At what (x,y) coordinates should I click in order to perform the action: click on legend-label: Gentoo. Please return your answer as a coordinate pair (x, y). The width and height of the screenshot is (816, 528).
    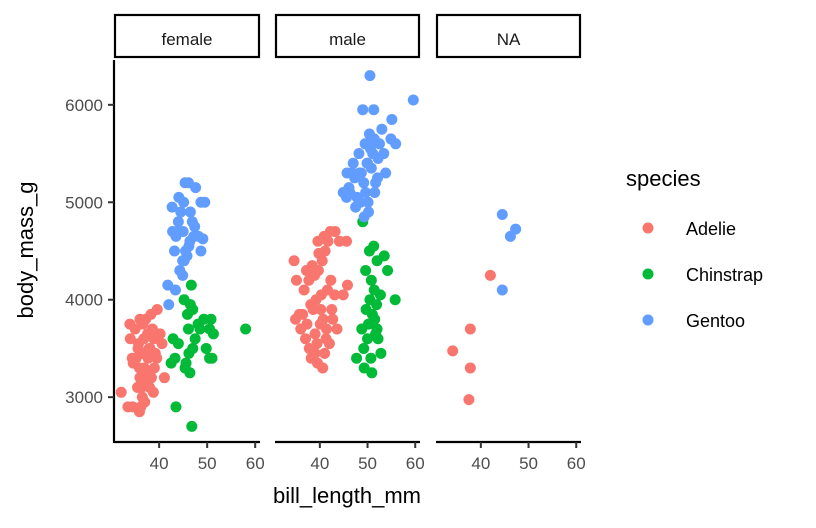
    Looking at the image, I should click on (715, 321).